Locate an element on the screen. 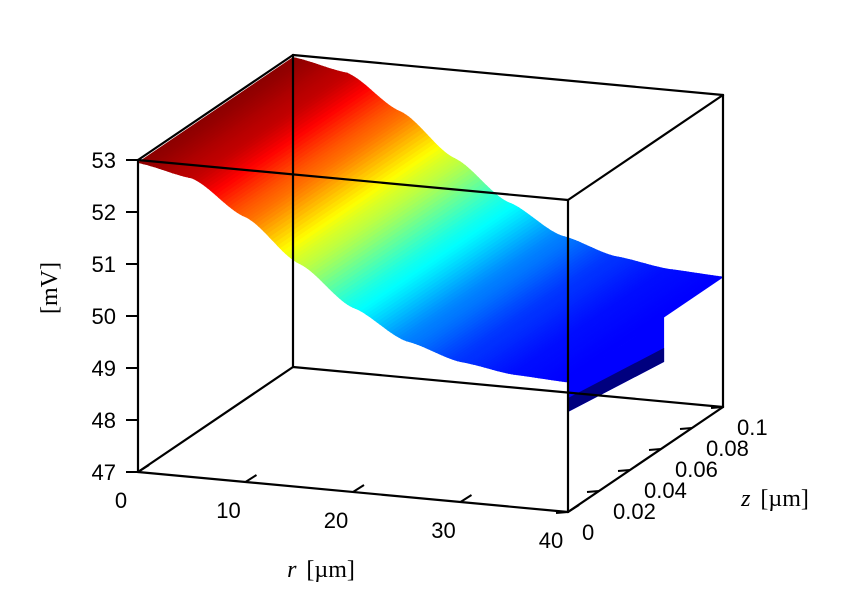  z-tick-label: 53 is located at coordinates (104, 160).